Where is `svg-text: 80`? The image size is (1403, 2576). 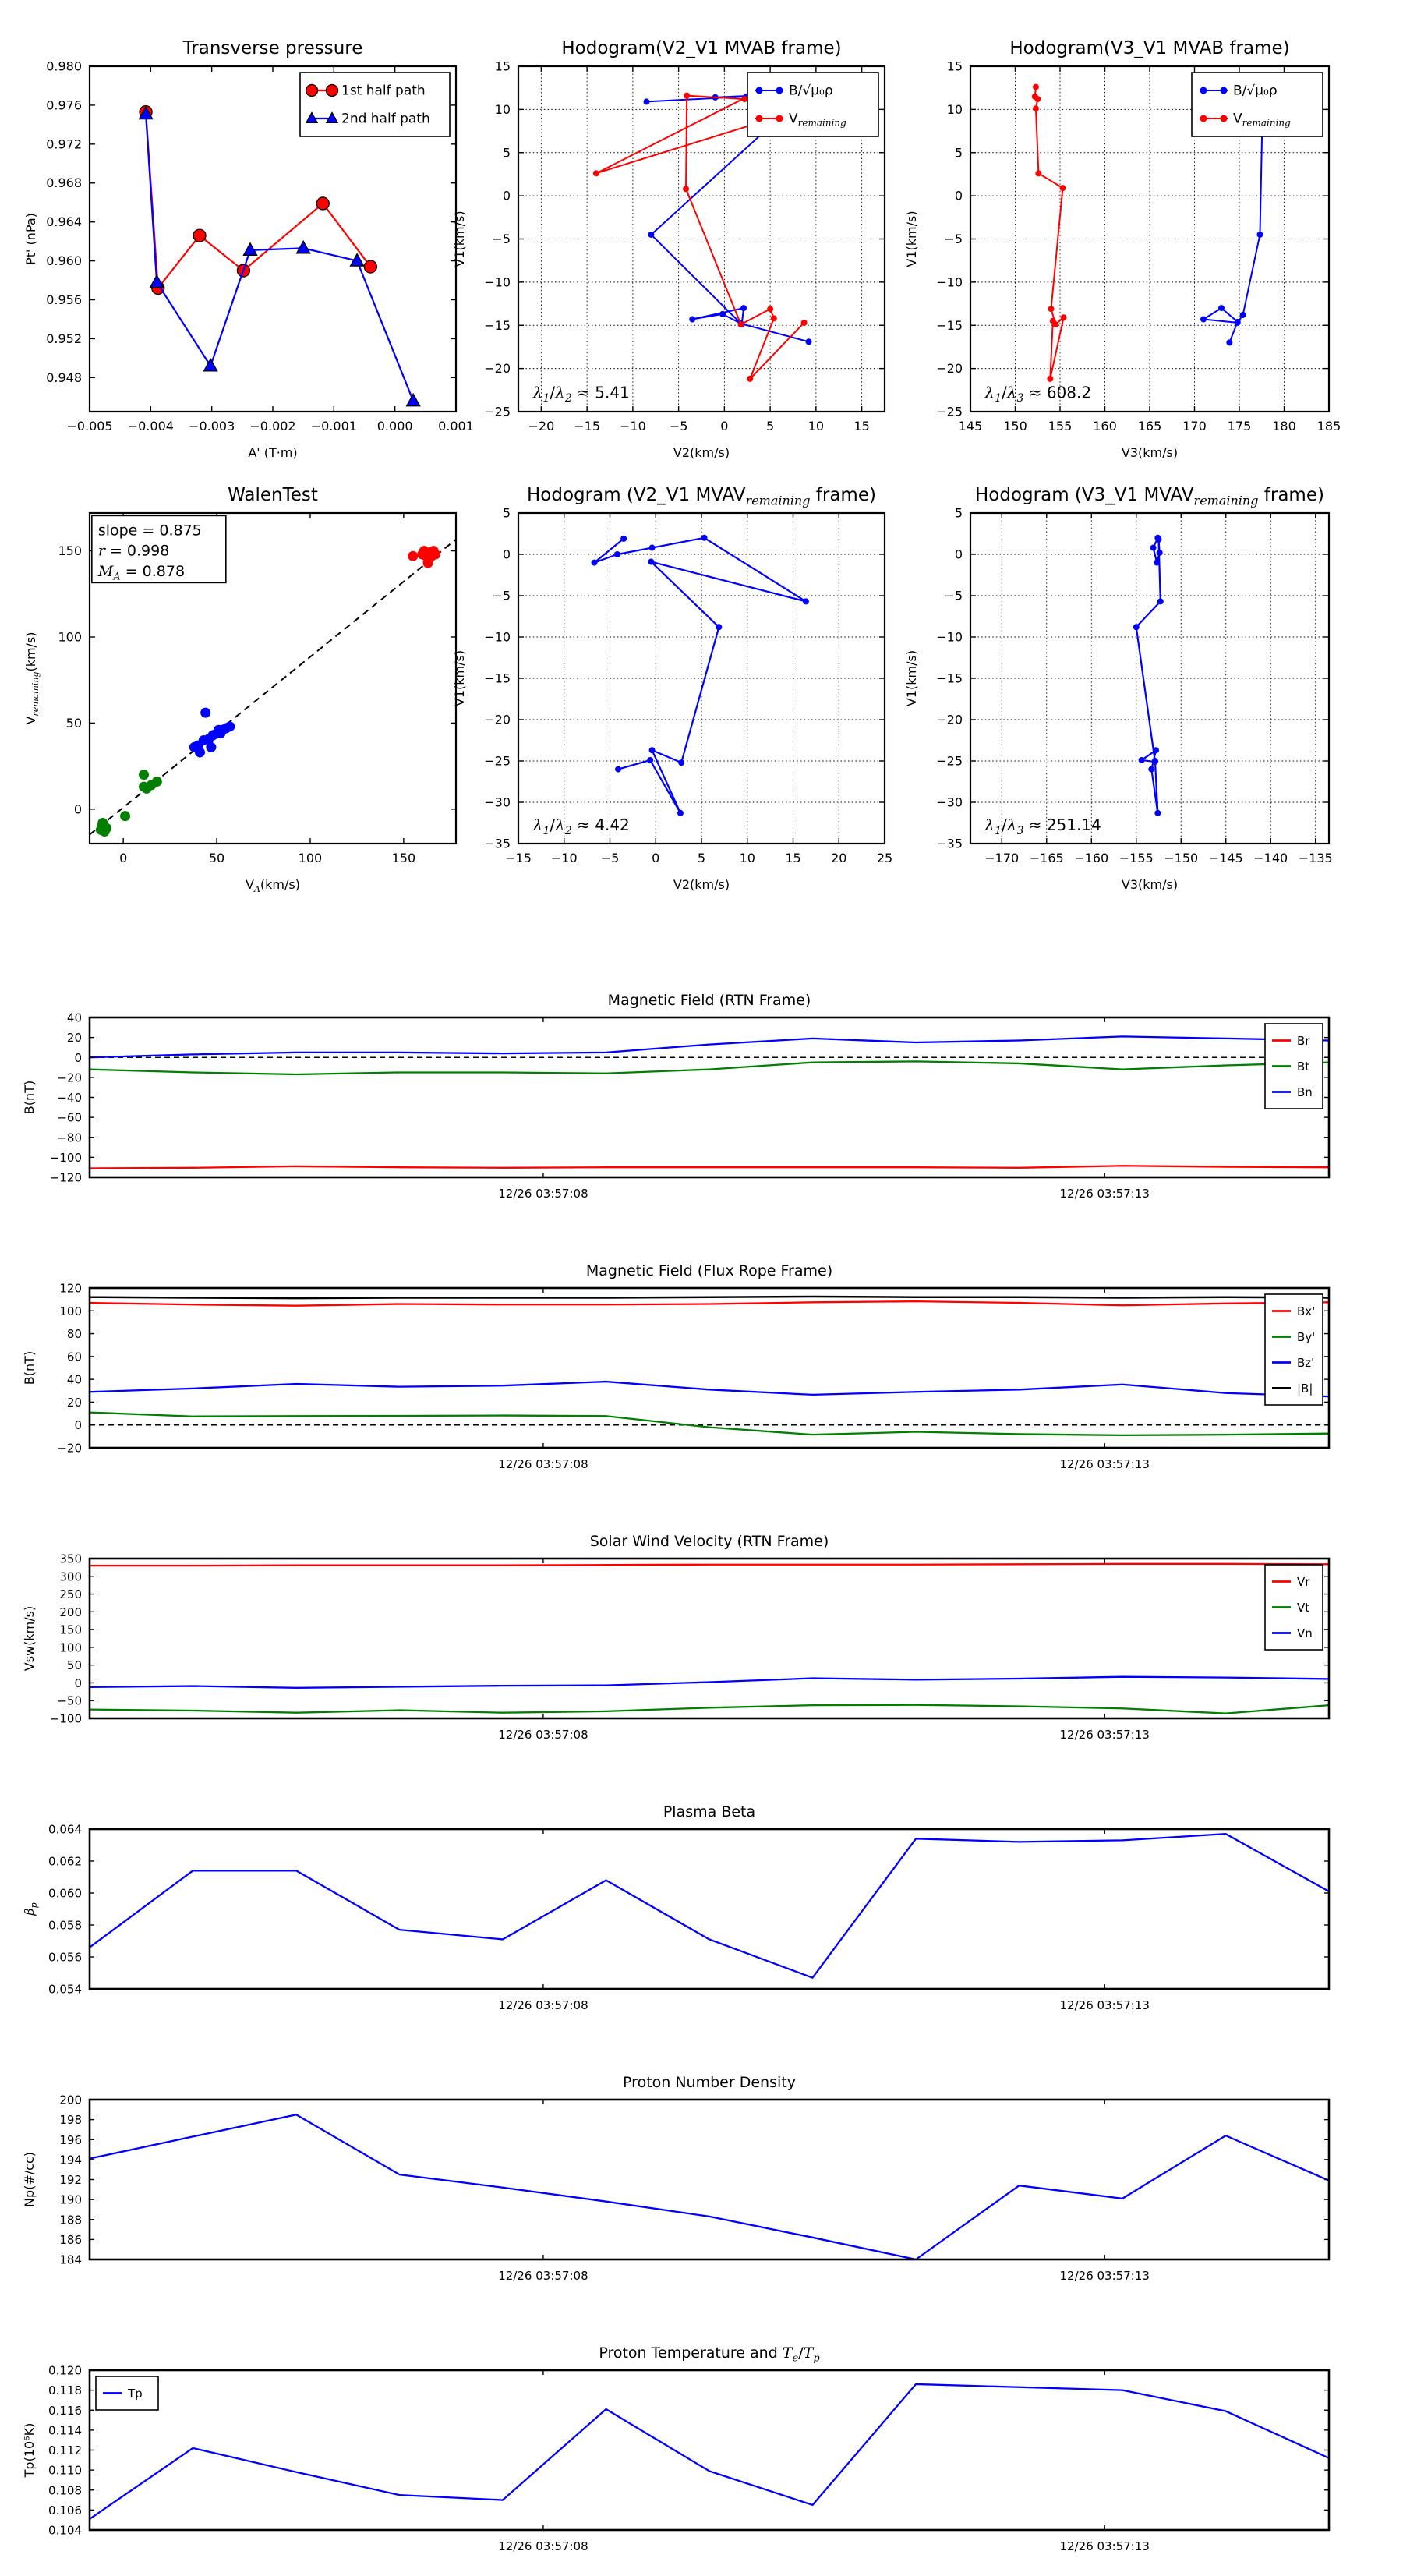 svg-text: 80 is located at coordinates (74, 1334).